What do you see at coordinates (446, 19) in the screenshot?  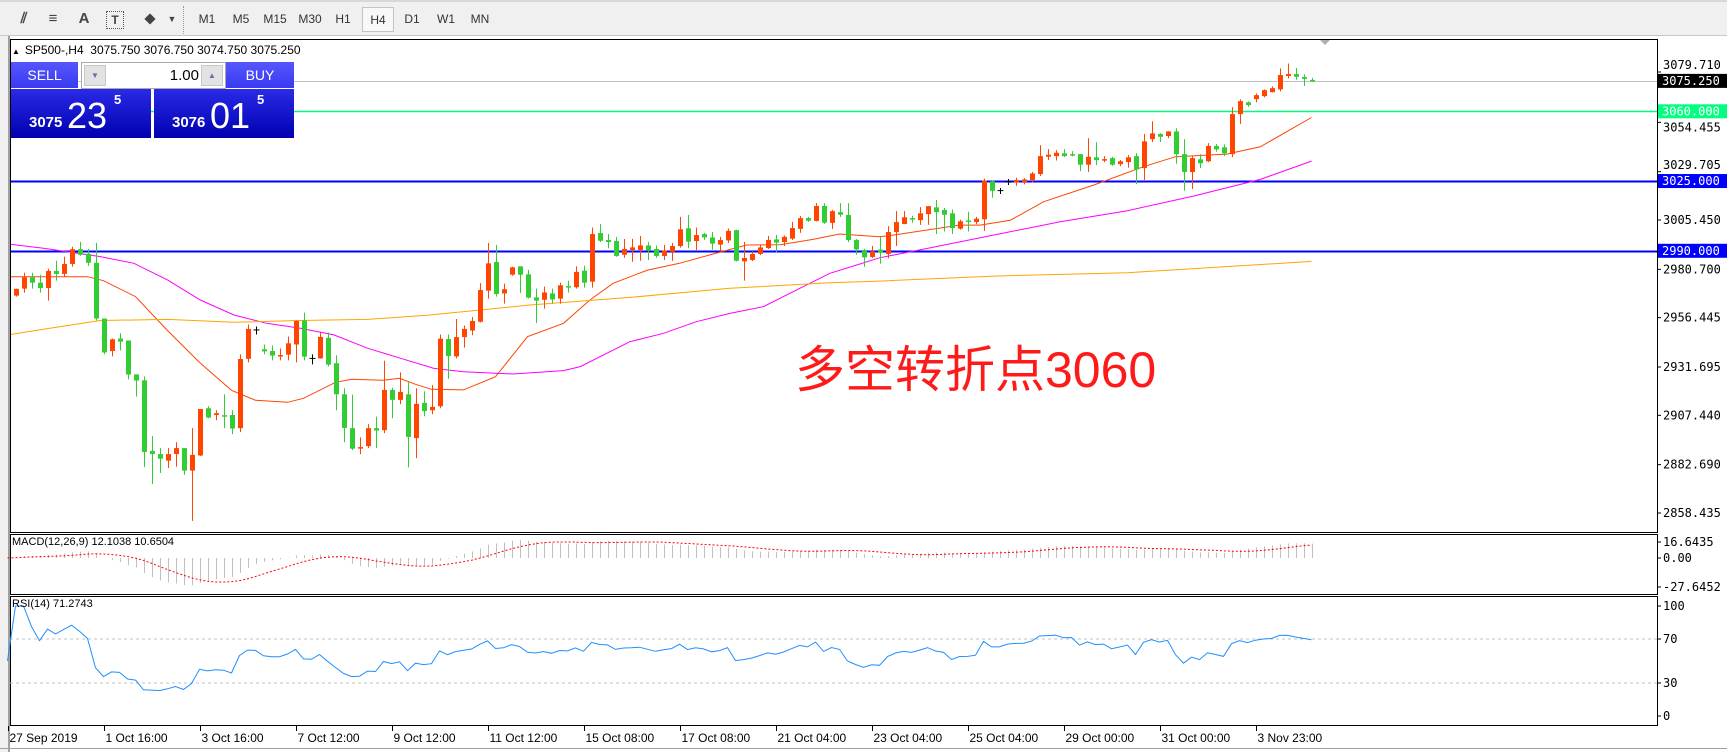 I see `timeframe-w1: W1` at bounding box center [446, 19].